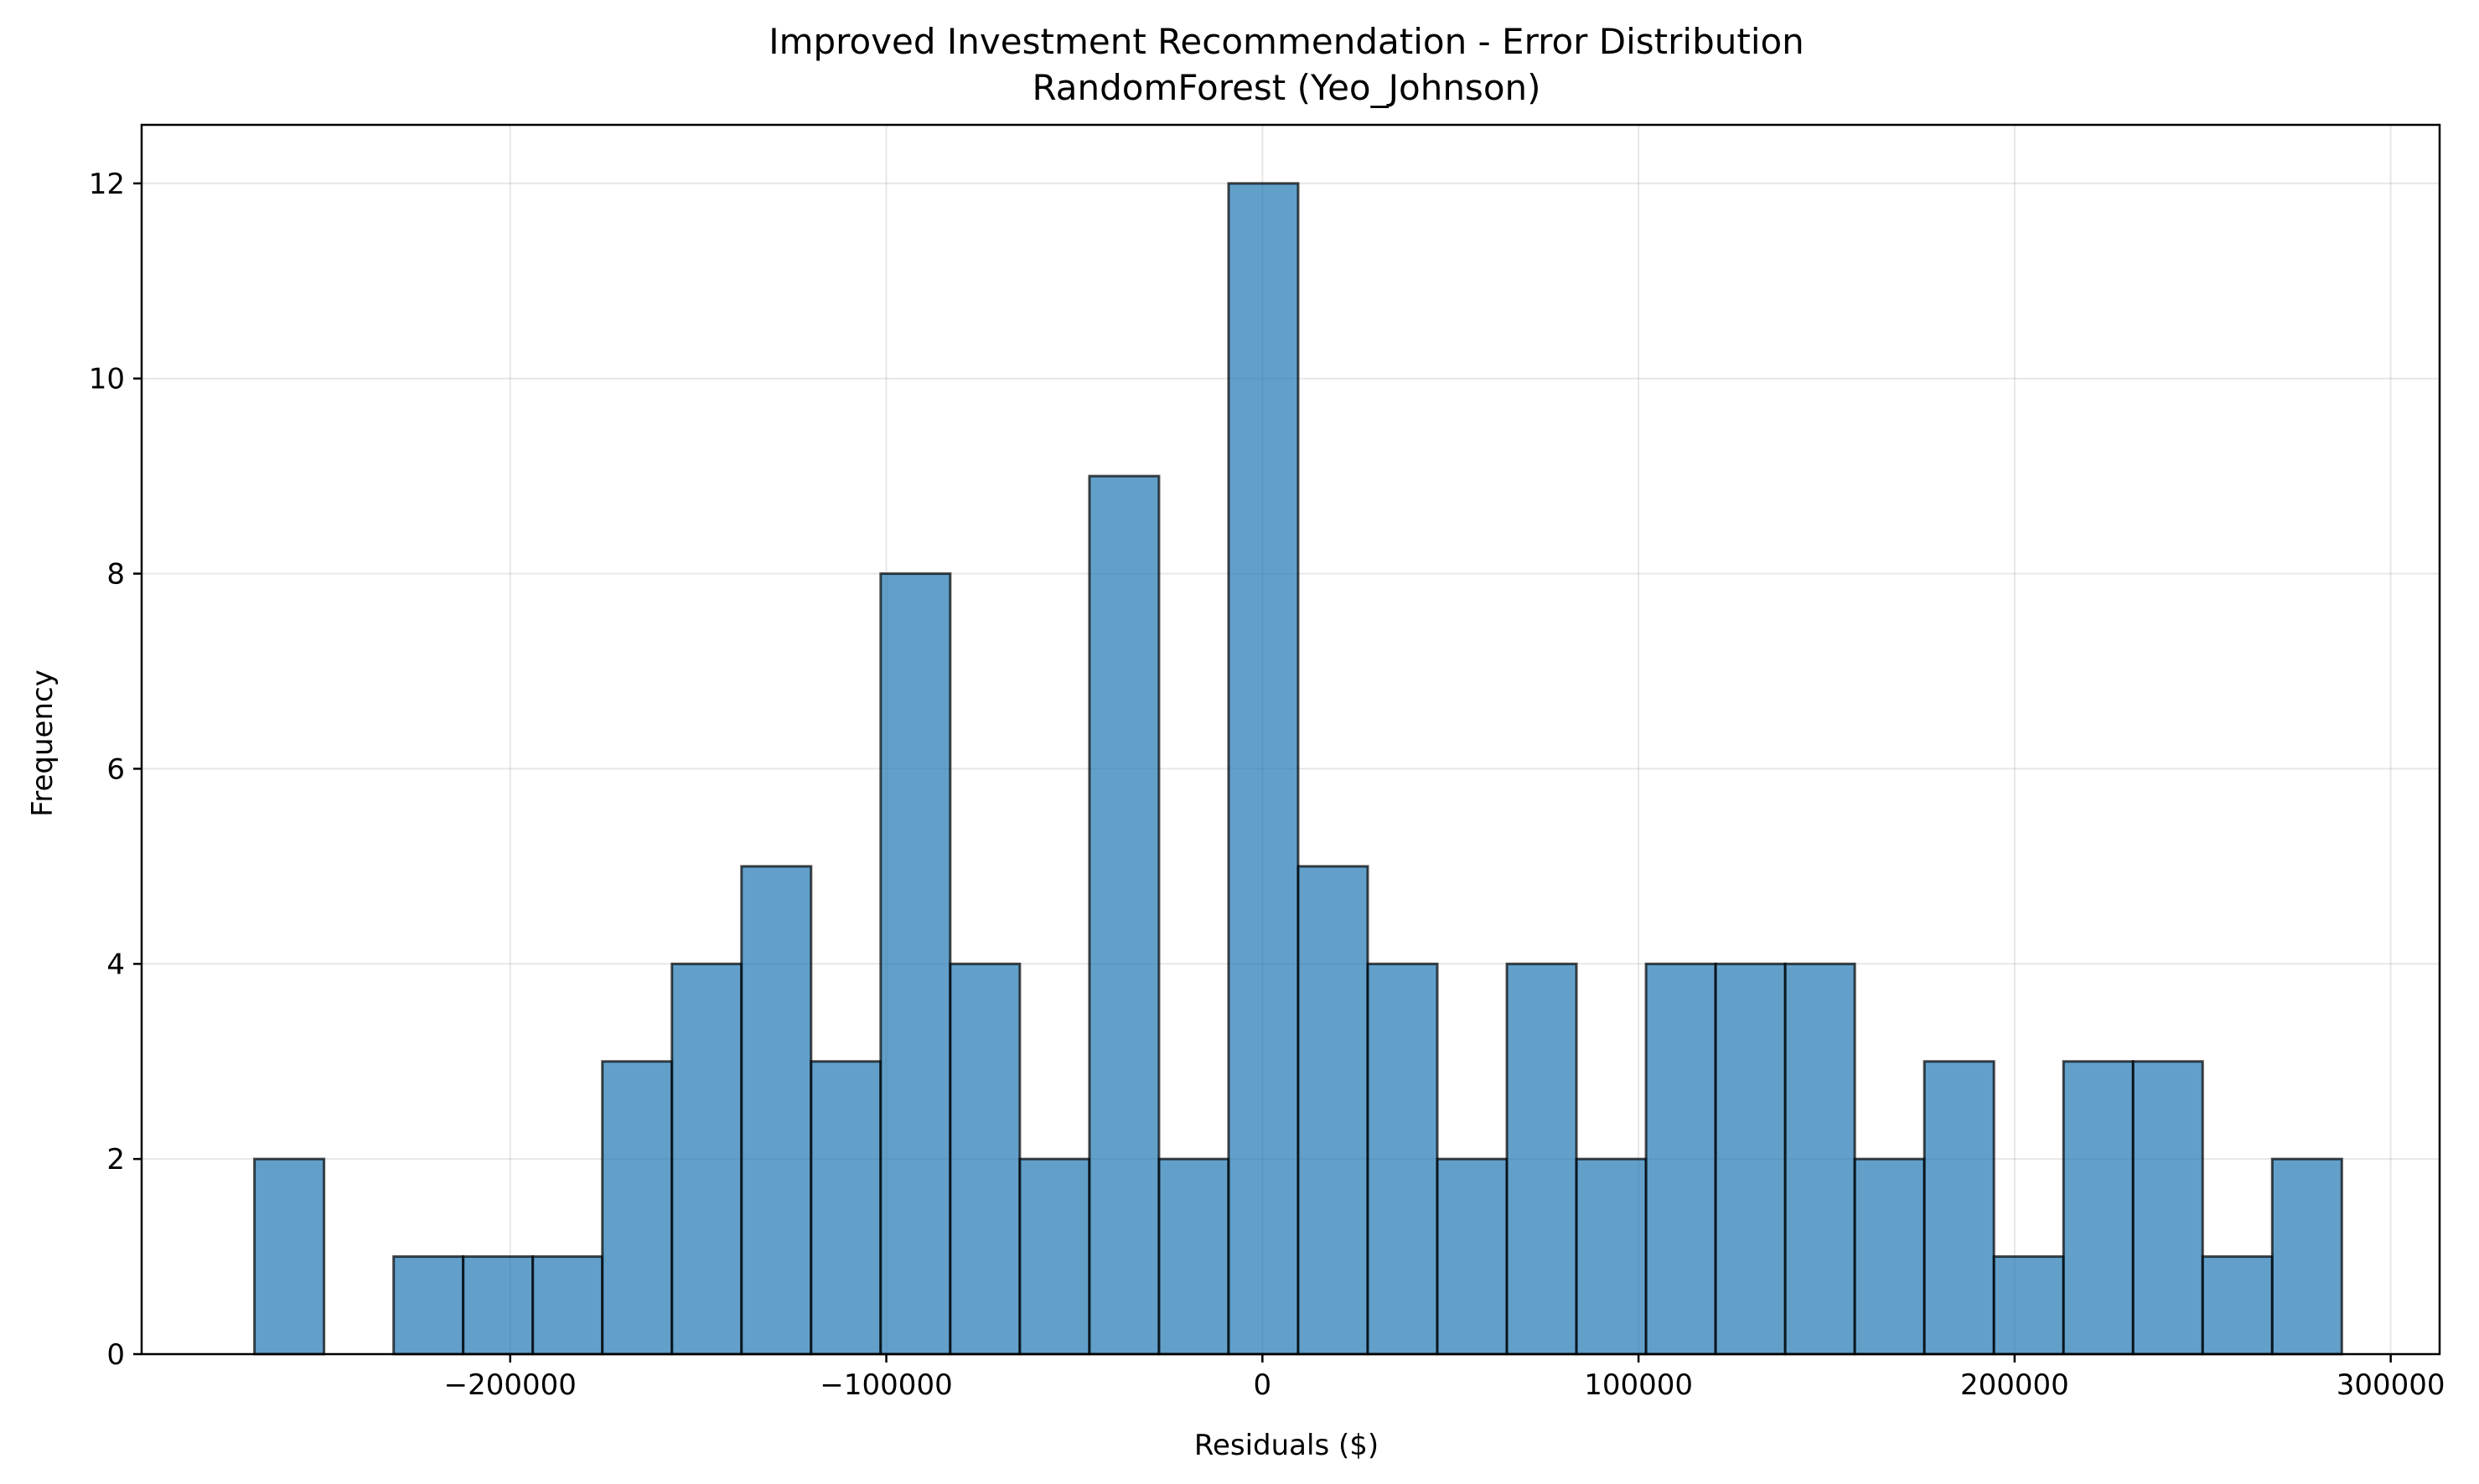 Image resolution: width=2479 pixels, height=1484 pixels. What do you see at coordinates (1639, 1385) in the screenshot?
I see `x-tick-label: 100000` at bounding box center [1639, 1385].